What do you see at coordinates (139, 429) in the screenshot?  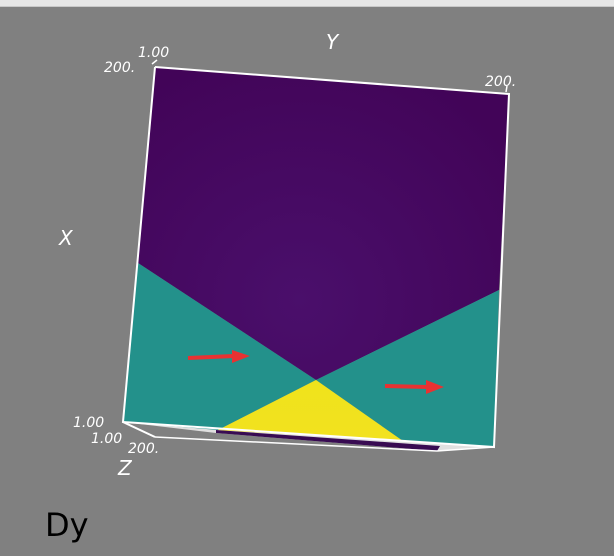 I see `cube-z-edge` at bounding box center [139, 429].